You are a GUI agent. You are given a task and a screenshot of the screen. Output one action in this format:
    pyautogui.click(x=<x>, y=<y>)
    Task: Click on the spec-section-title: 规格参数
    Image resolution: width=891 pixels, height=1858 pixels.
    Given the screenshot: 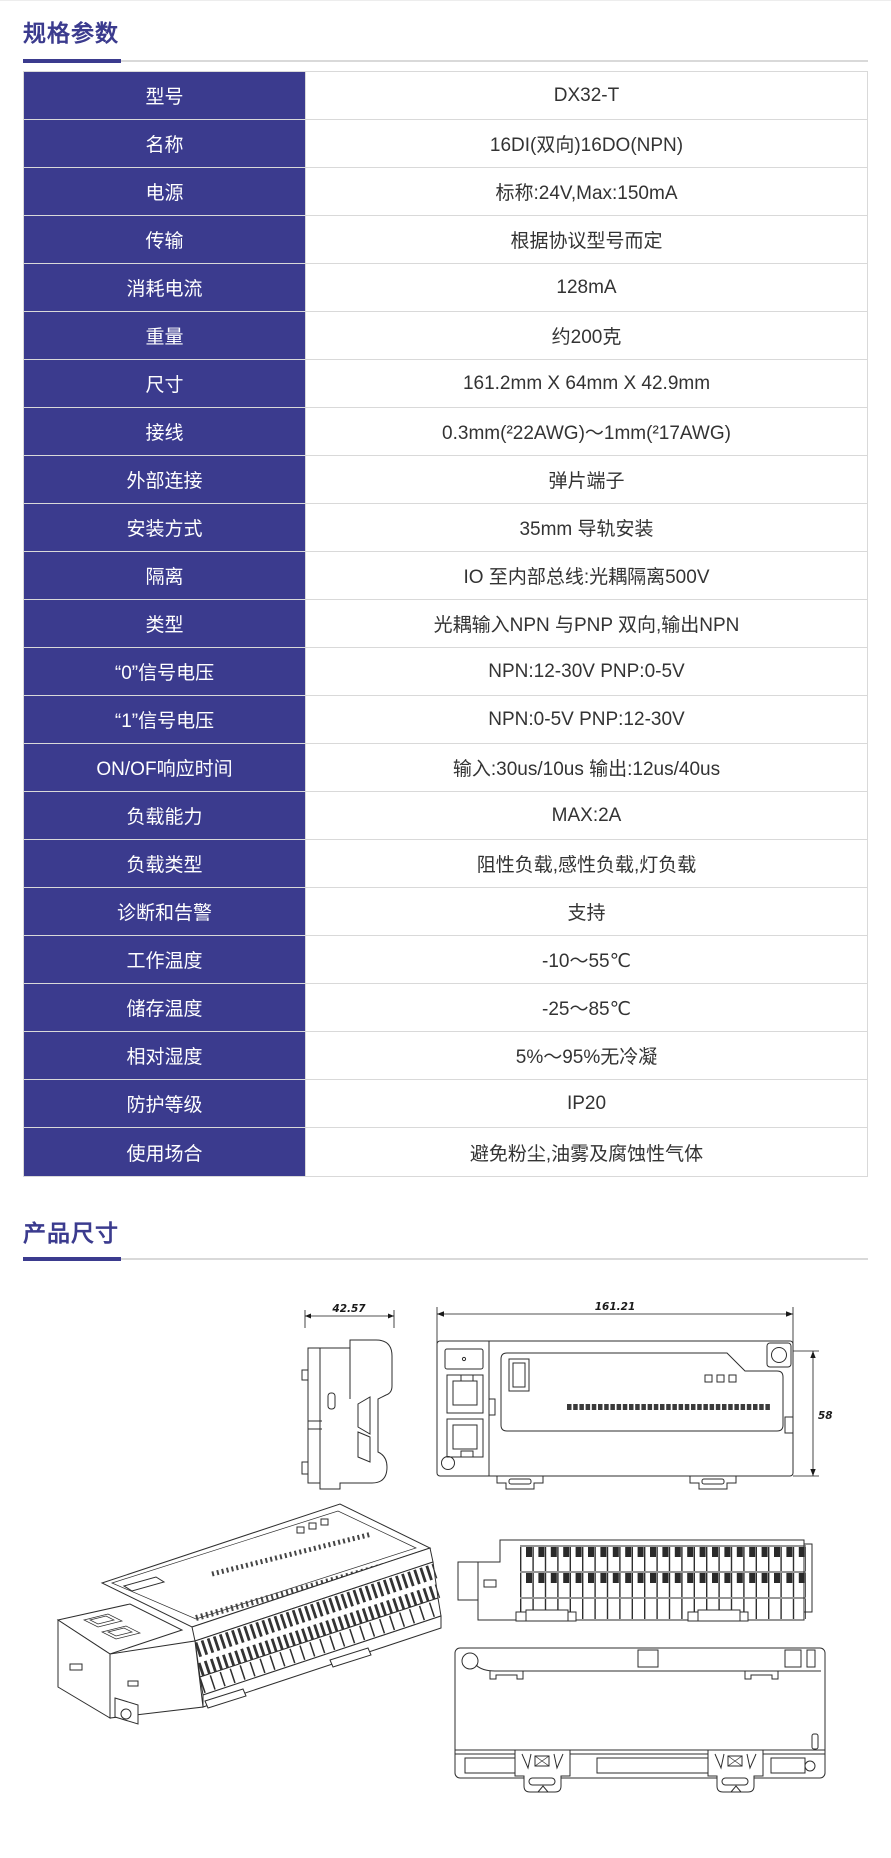 What is the action you would take?
    pyautogui.click(x=71, y=33)
    